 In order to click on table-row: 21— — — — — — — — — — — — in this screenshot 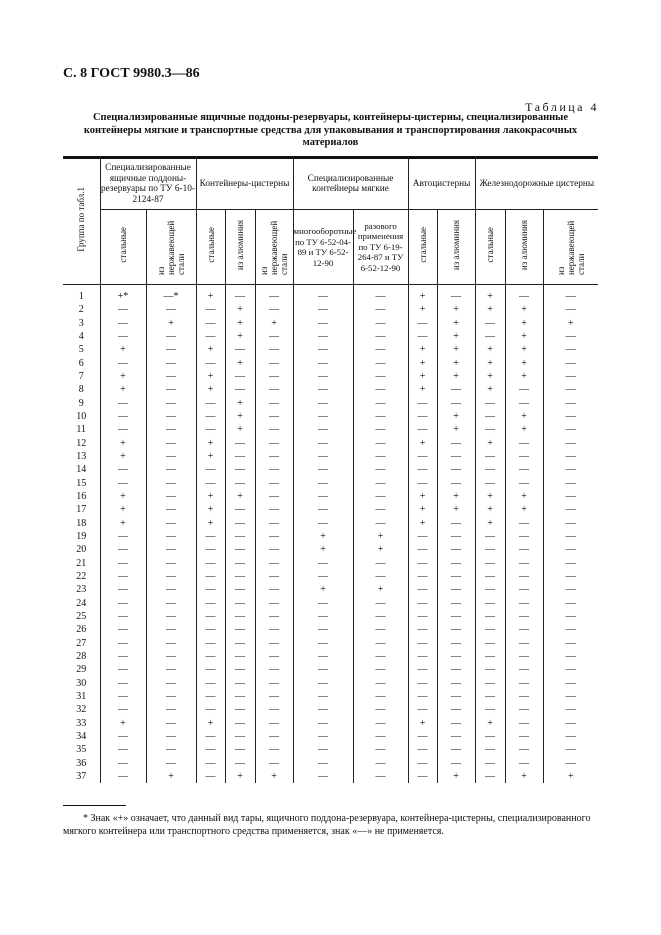, I will do `click(331, 563)`.